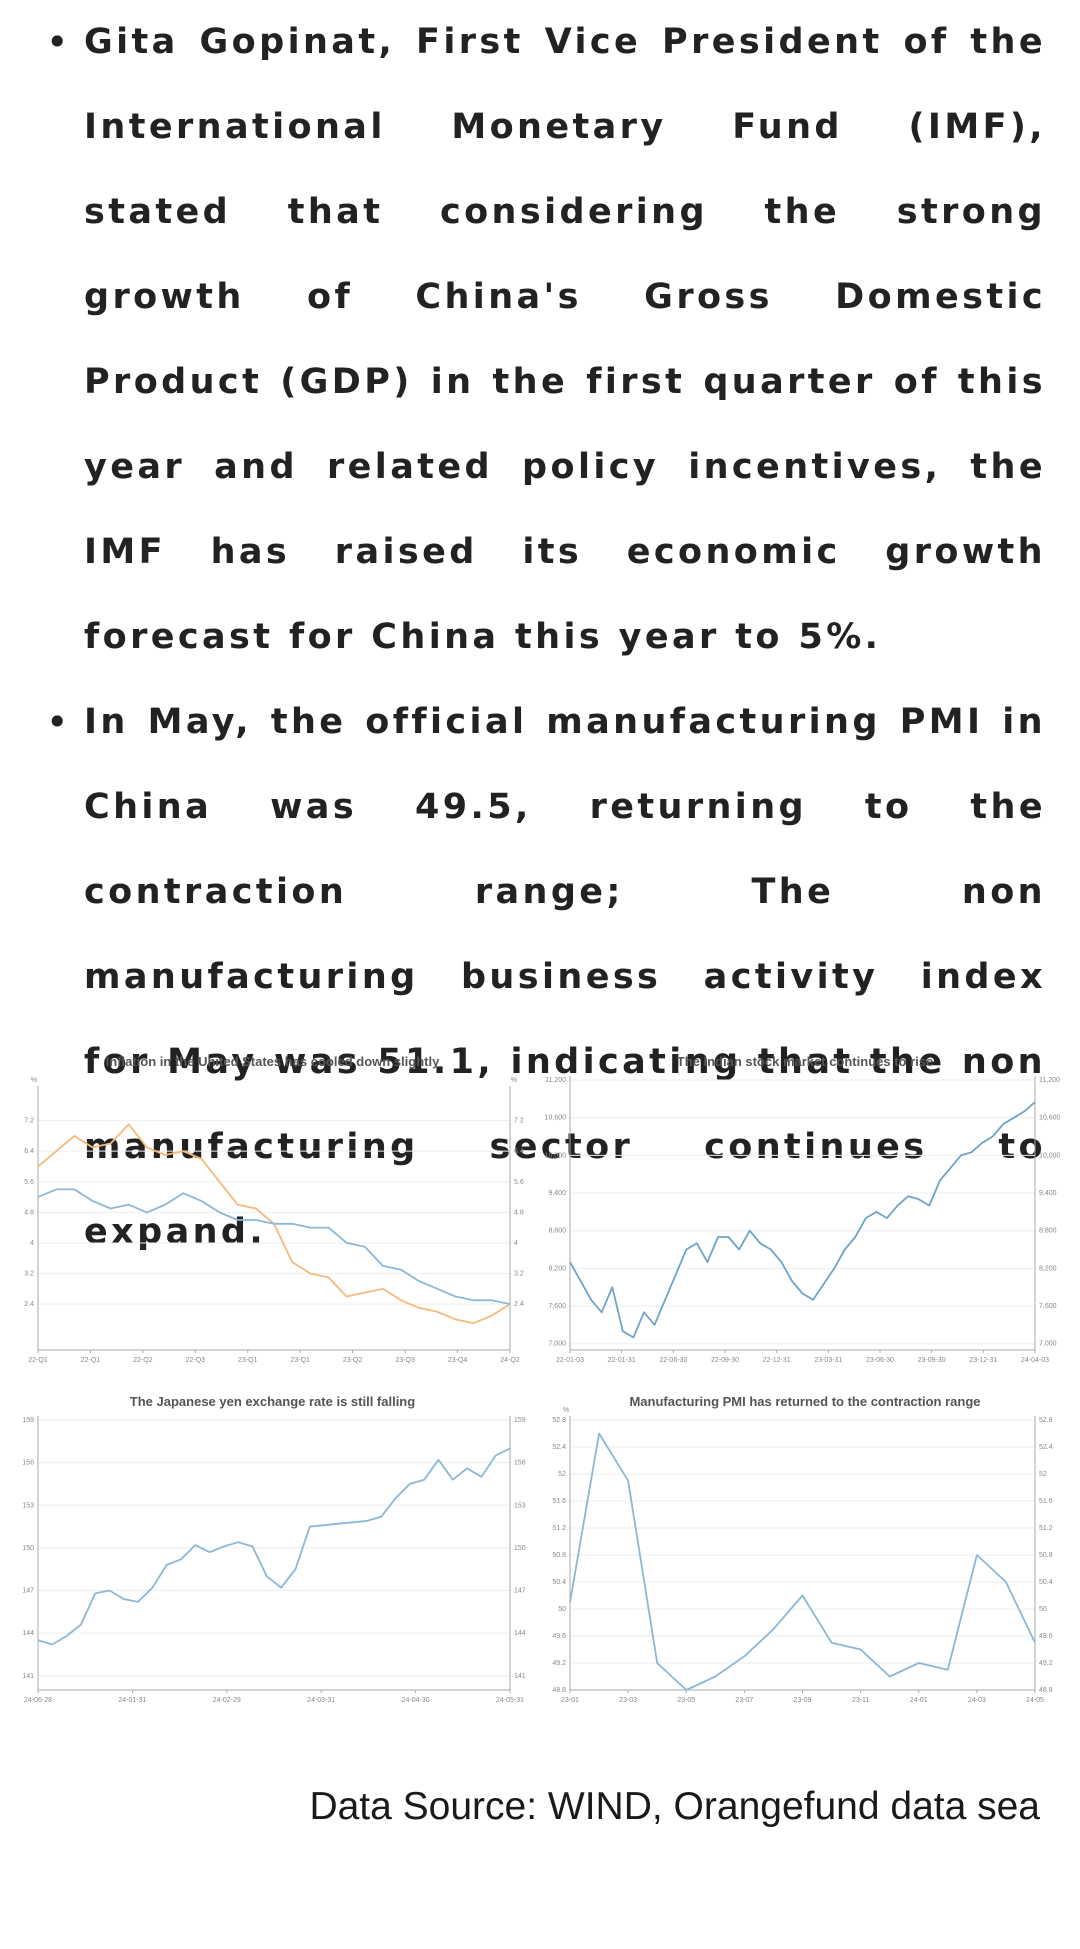 The image size is (1080, 1949). Describe the element at coordinates (1046, 1555) in the screenshot. I see `y2-tick-label: 50.8` at that location.